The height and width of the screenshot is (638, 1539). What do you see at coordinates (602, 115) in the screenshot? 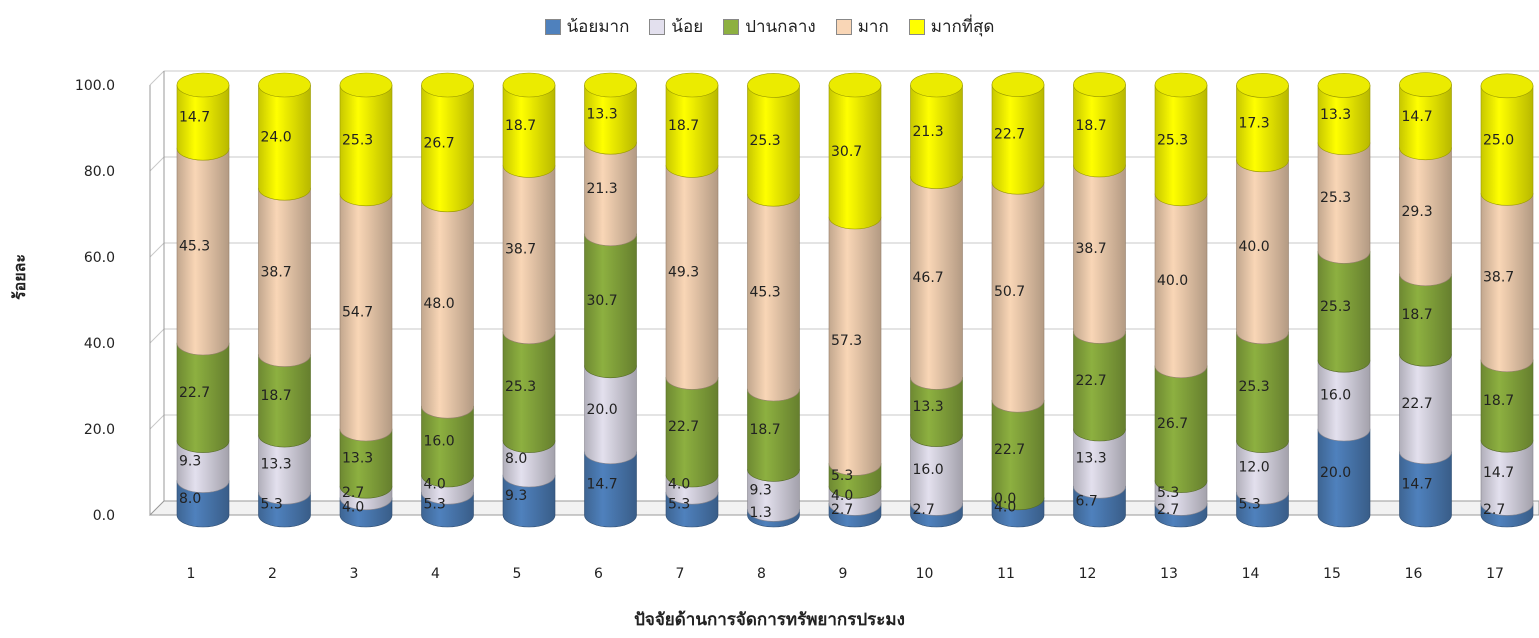
I see `data-label: 13.3` at bounding box center [602, 115].